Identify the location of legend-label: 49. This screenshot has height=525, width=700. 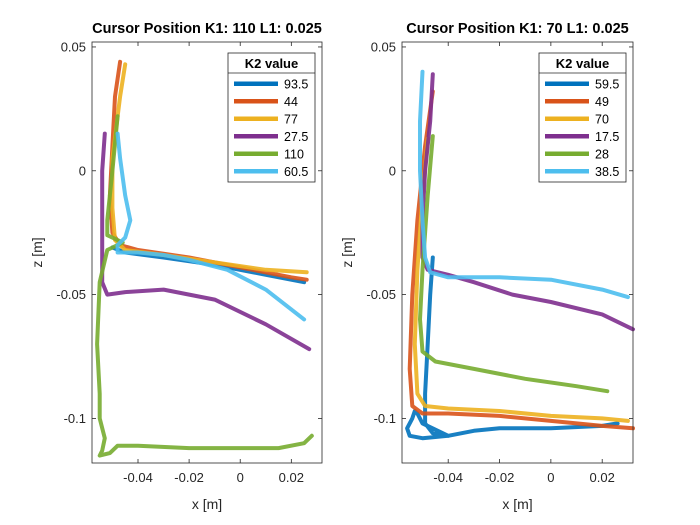
(602, 102).